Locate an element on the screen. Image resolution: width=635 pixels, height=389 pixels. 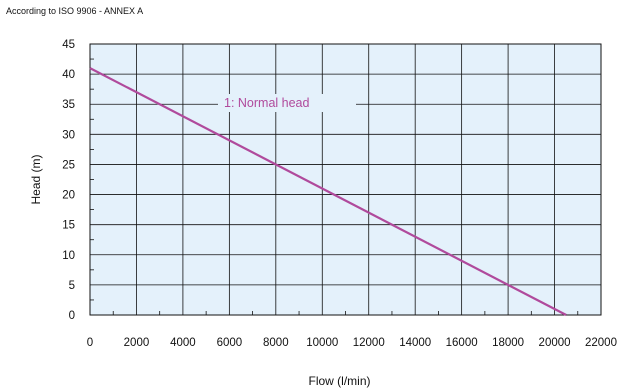
y-tick-10: 10 is located at coordinates (68, 256).